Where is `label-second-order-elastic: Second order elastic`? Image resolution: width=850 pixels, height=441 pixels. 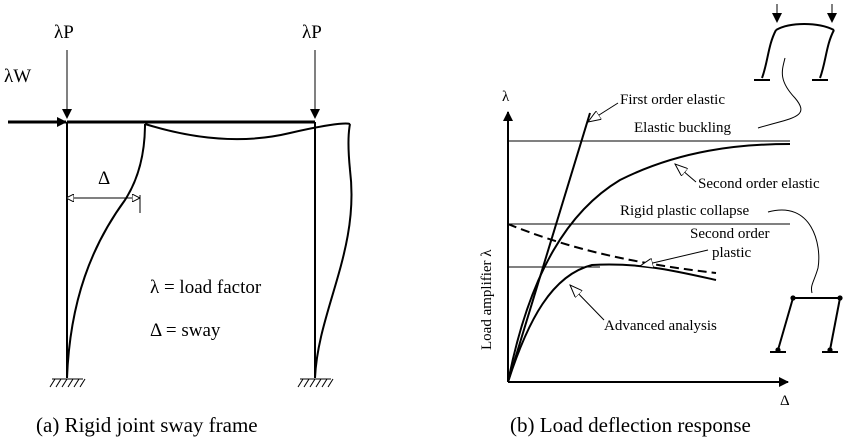 label-second-order-elastic: Second order elastic is located at coordinates (759, 184).